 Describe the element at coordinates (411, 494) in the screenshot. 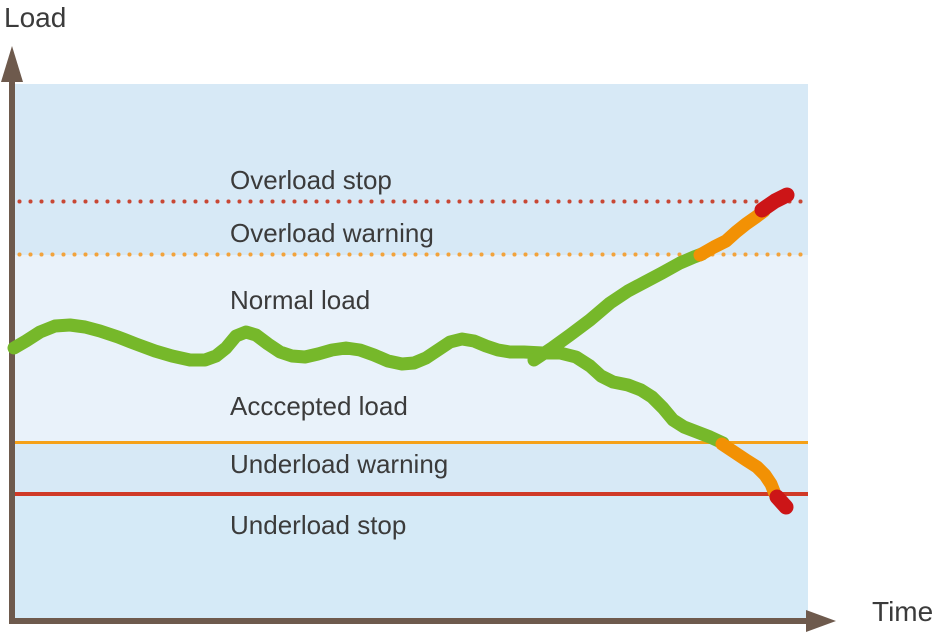

I see `underload-stop-line` at that location.